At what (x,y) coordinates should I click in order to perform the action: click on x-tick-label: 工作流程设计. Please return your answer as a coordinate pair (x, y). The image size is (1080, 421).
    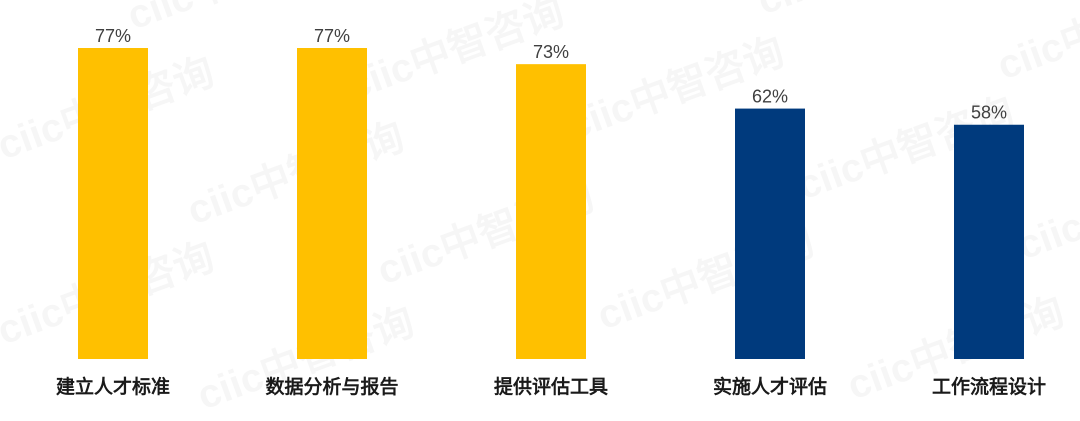
    Looking at the image, I should click on (989, 386).